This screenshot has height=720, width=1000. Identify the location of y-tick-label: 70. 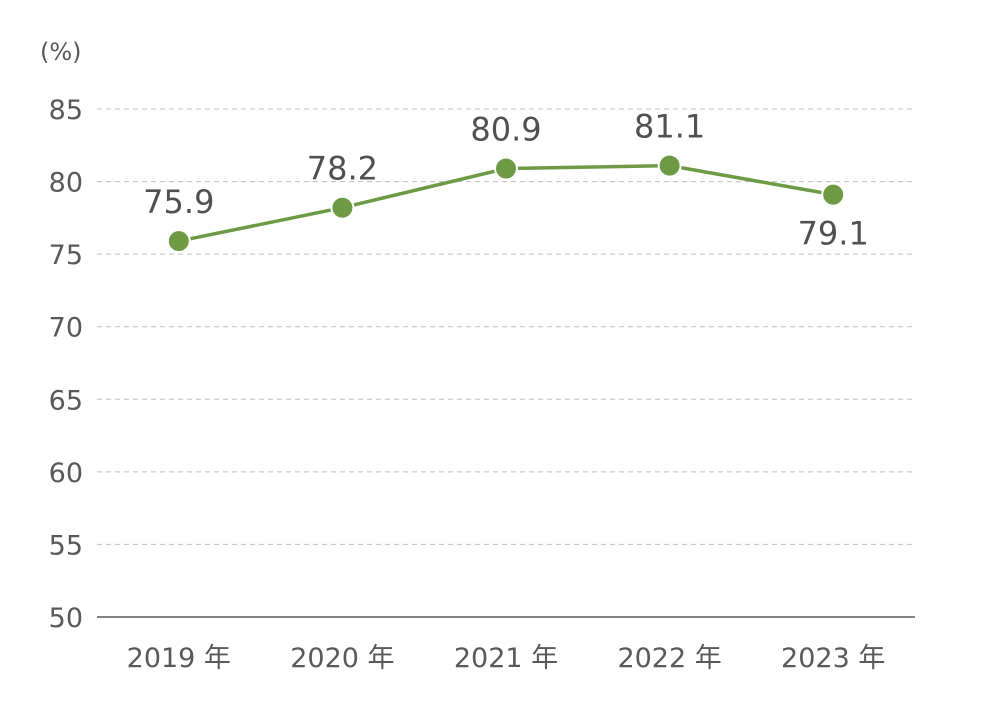
(66, 328).